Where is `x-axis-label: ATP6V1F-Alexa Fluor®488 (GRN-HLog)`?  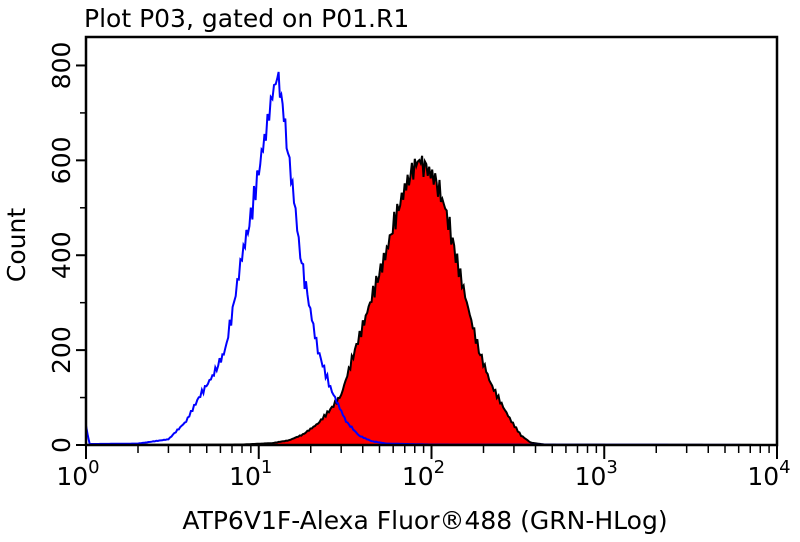 x-axis-label: ATP6V1F-Alexa Fluor®488 (GRN-HLog) is located at coordinates (424, 520).